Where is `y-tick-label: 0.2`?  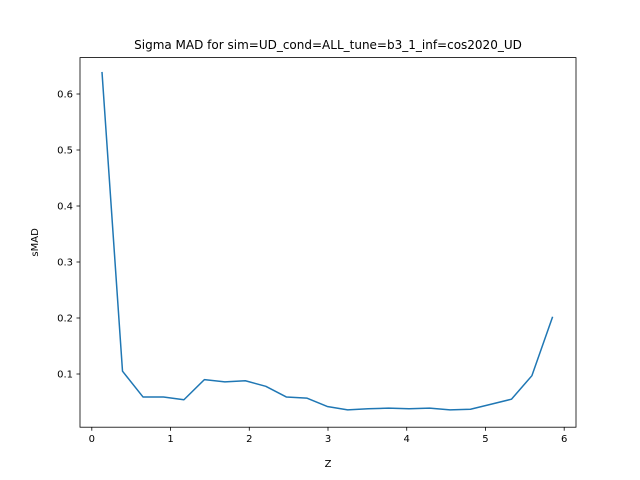
y-tick-label: 0.2 is located at coordinates (65, 319).